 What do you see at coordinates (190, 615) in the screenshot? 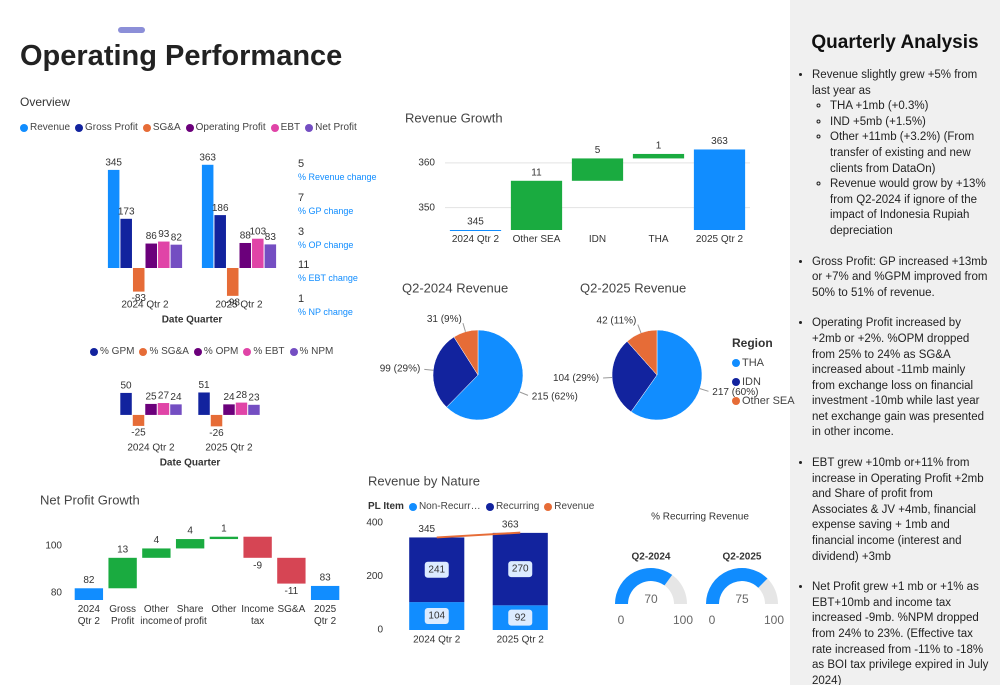
I see `x-tick-label: Share of profit` at bounding box center [190, 615].